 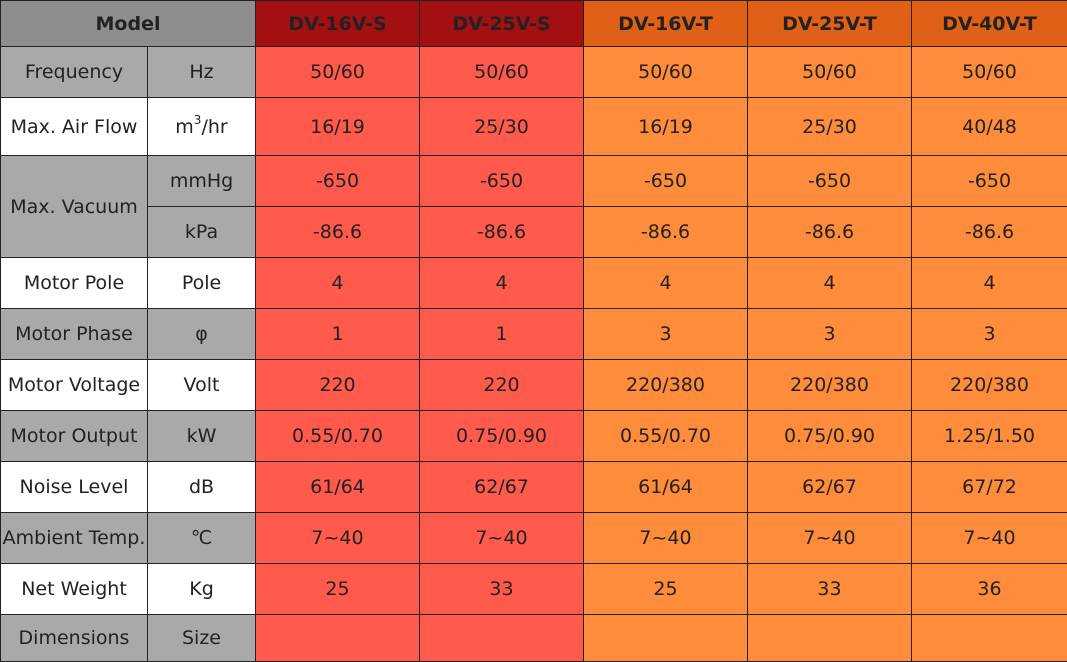 What do you see at coordinates (202, 334) in the screenshot?
I see `row-unit: φ` at bounding box center [202, 334].